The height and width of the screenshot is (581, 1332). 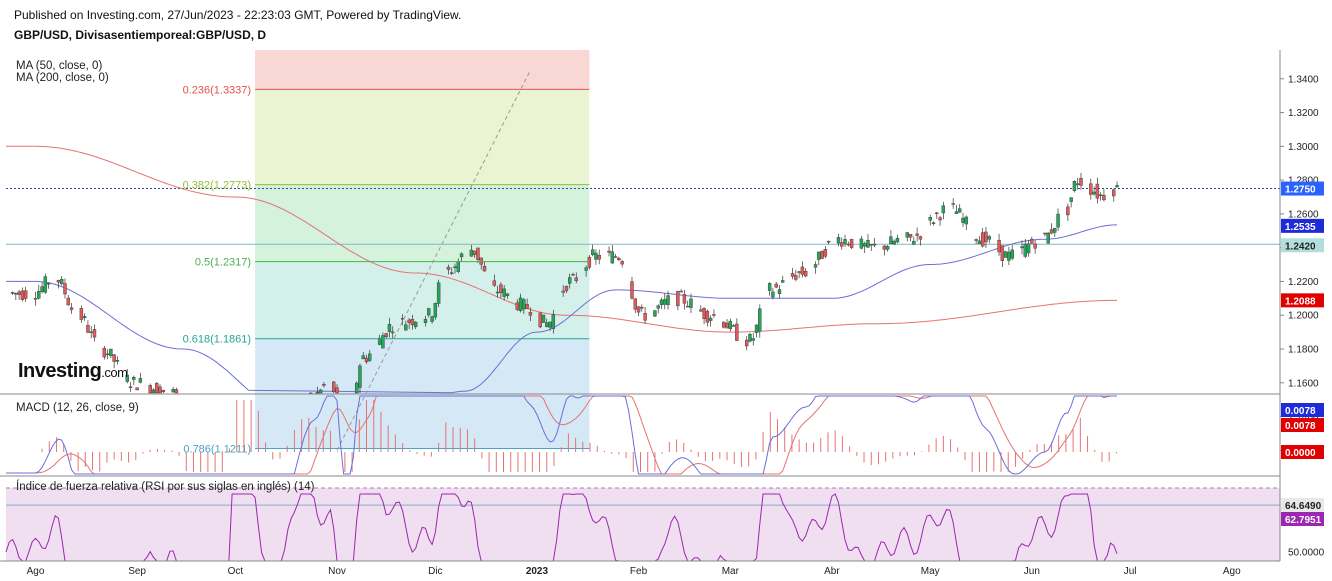 What do you see at coordinates (642, 524) in the screenshot?
I see `rsi-pane` at bounding box center [642, 524].